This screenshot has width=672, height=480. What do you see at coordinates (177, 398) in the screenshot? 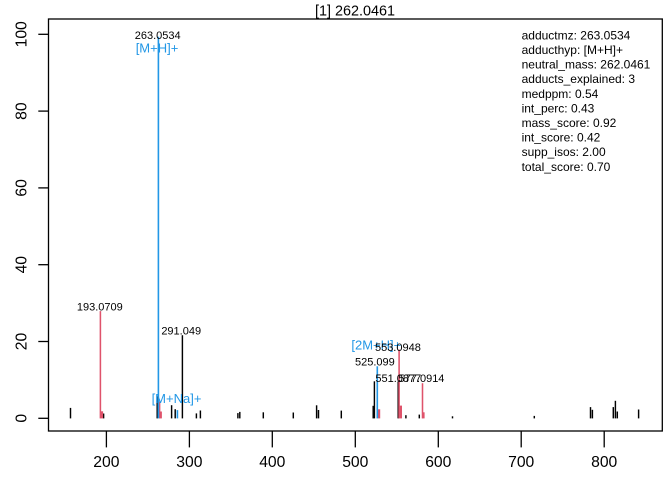
I see `svg-text: [M+Na]+` at bounding box center [177, 398].